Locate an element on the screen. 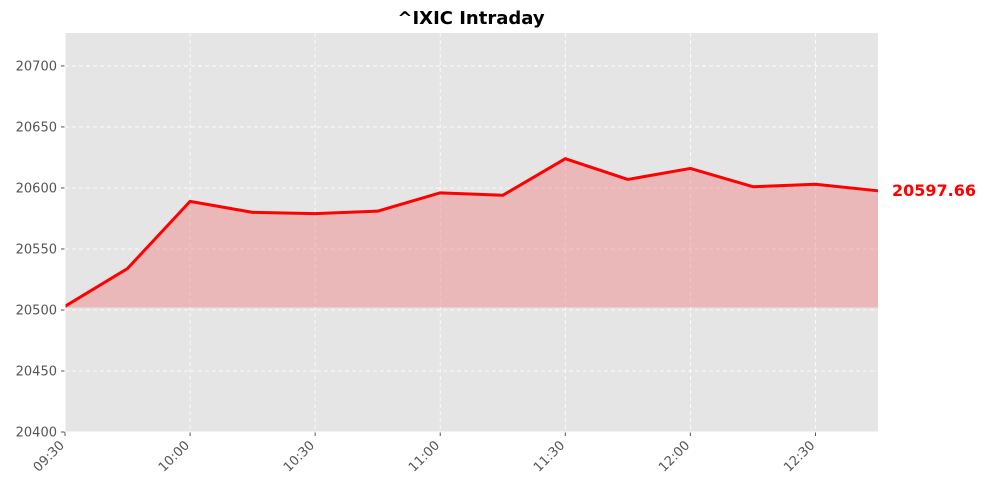  y-tick-label: 20650 is located at coordinates (36, 127).